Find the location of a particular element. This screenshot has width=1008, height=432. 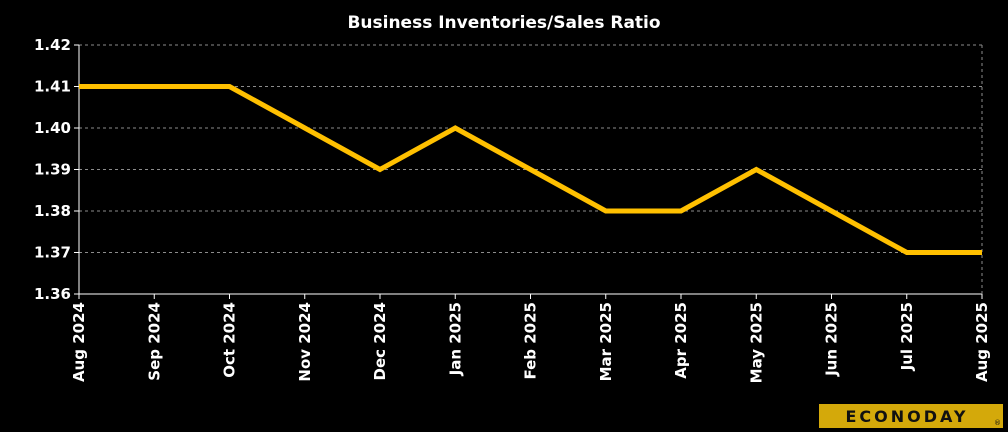

registered-mark: ® is located at coordinates (997, 423).